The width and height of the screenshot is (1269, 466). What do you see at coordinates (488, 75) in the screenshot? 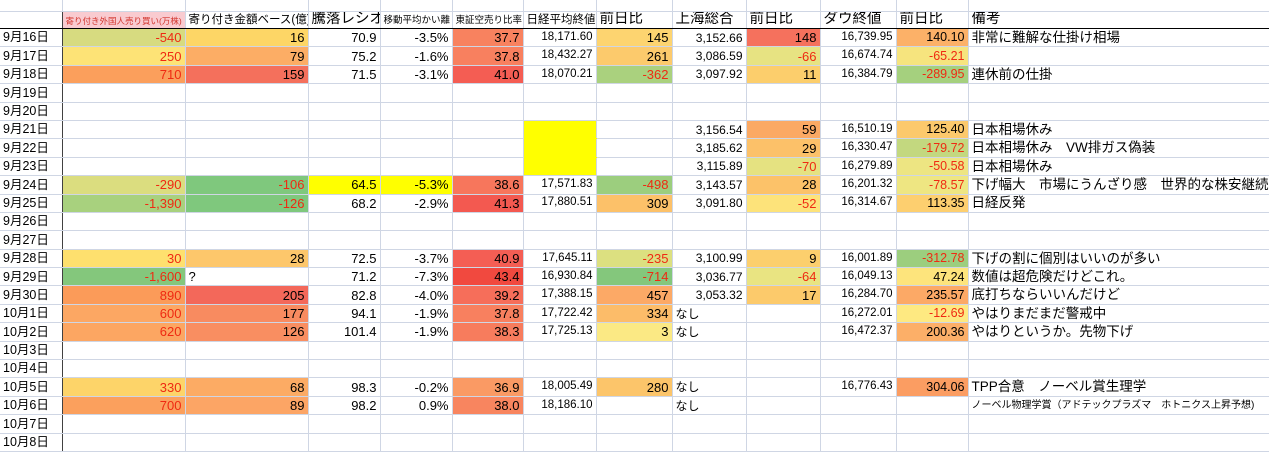
I see `cell-9月18日-short_ratio: 41.0` at bounding box center [488, 75].